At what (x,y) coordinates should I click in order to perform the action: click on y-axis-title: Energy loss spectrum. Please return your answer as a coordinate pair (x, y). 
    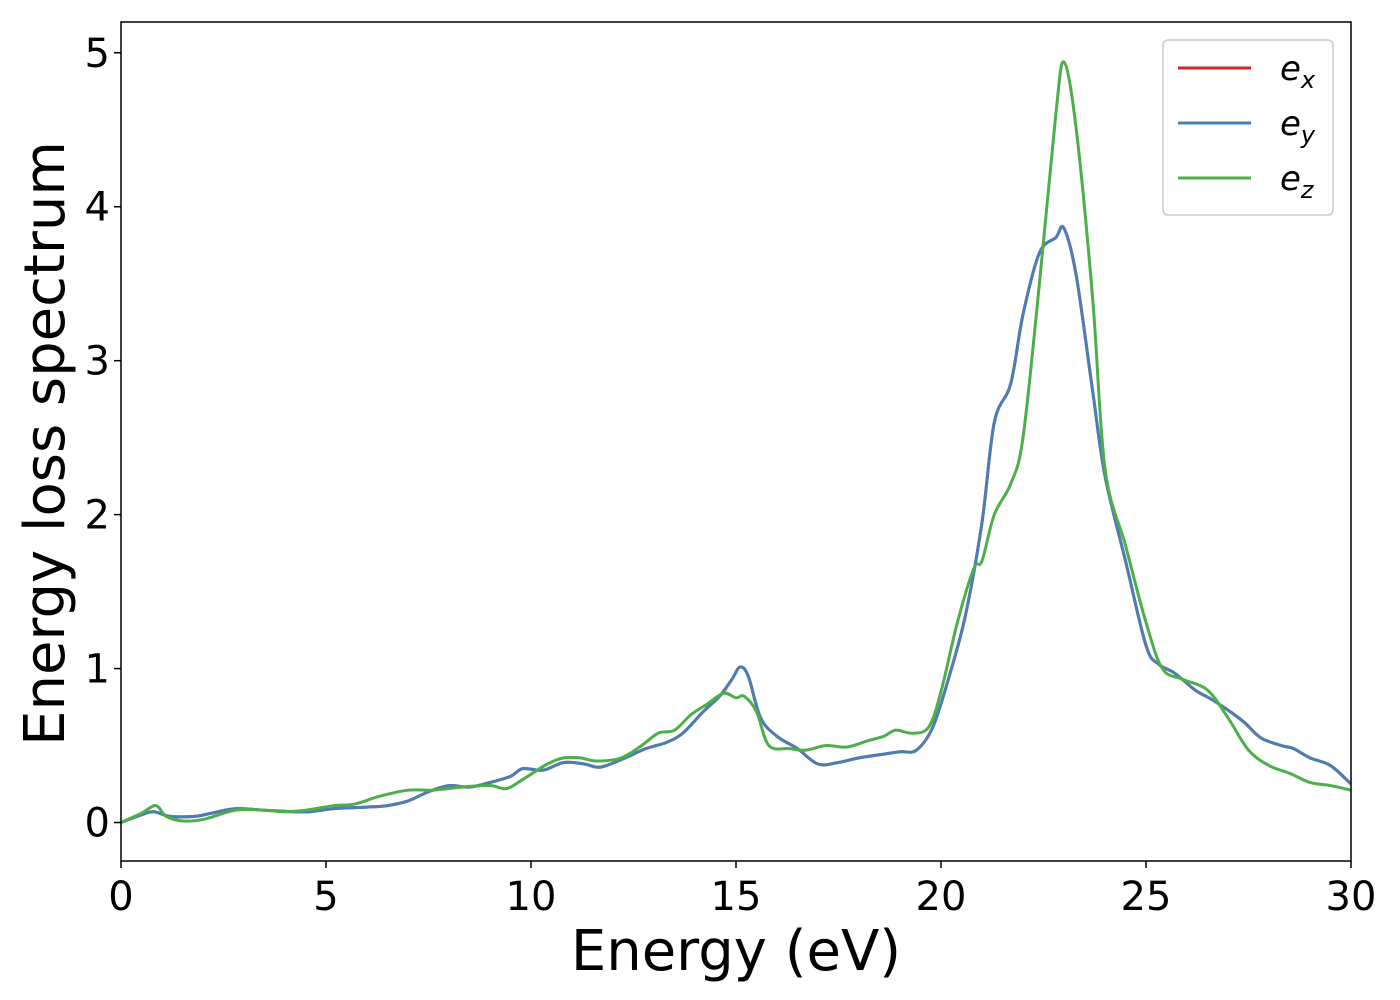
    Looking at the image, I should click on (45, 443).